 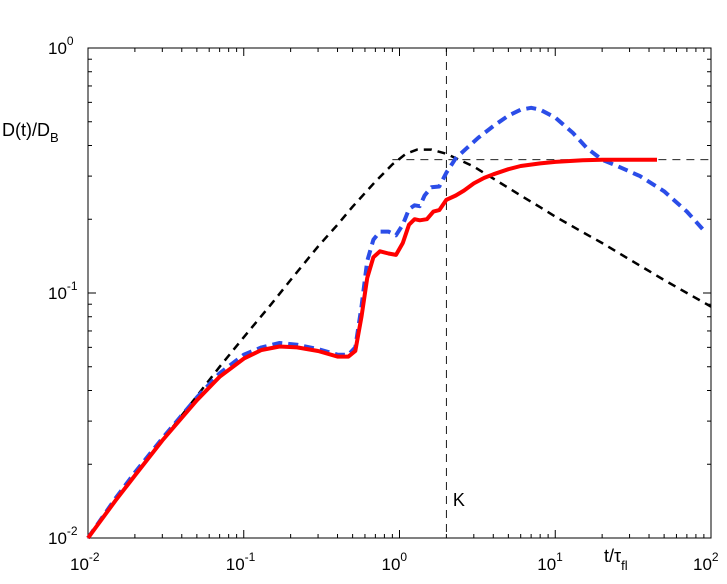 What do you see at coordinates (395, 562) in the screenshot?
I see `x-tick-label: 10⁰` at bounding box center [395, 562].